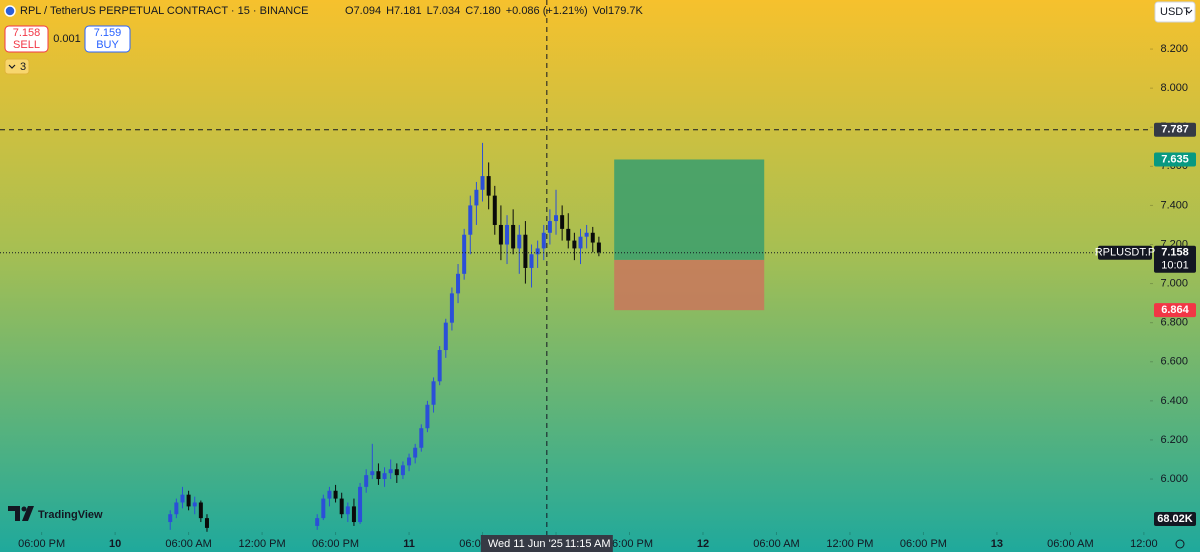 This screenshot has height=552, width=1200. What do you see at coordinates (626, 11) in the screenshot?
I see `volume-value: 179.7K` at bounding box center [626, 11].